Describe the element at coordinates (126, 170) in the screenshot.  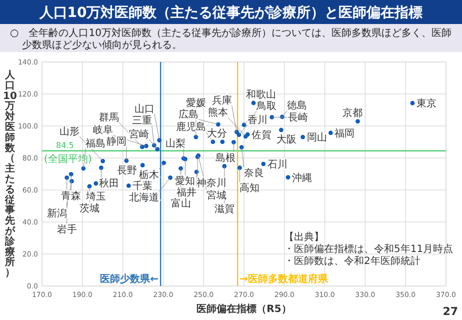
I see `data-label: 長野` at that location.